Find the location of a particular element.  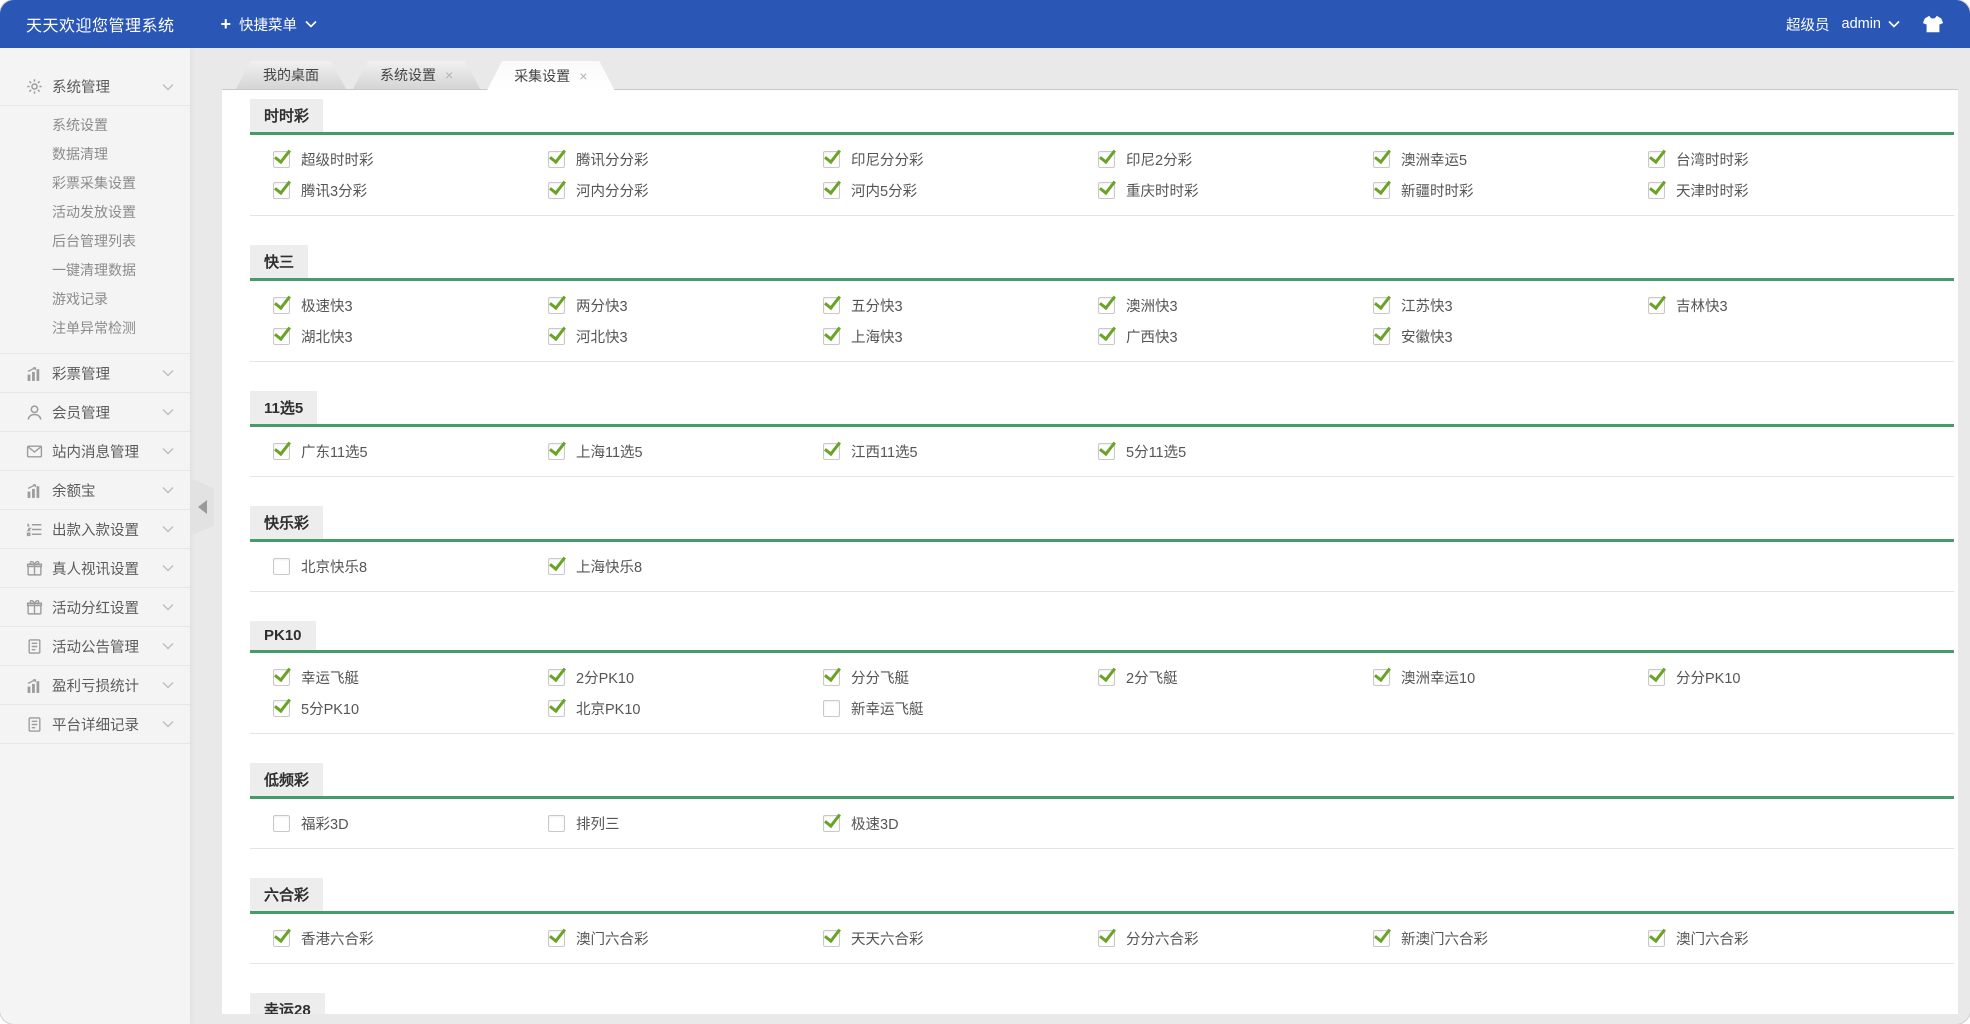

lottery-option: 新幸运飞艇 is located at coordinates (960, 708).